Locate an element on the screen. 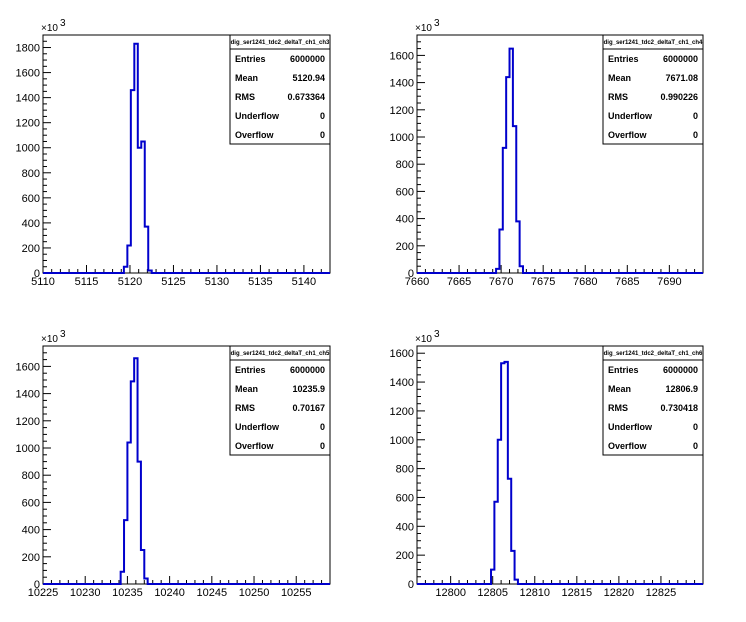 This screenshot has width=746, height=622. x-tick-label: 12810 is located at coordinates (534, 593).